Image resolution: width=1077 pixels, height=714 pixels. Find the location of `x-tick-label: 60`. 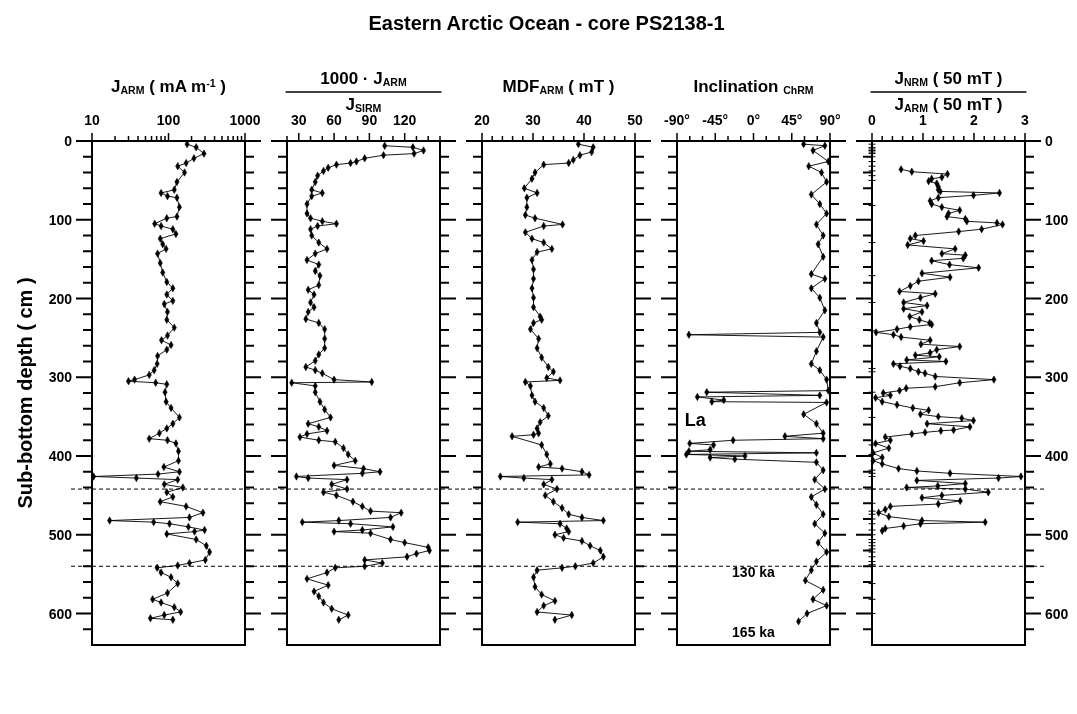

x-tick-label: 60 is located at coordinates (334, 120).